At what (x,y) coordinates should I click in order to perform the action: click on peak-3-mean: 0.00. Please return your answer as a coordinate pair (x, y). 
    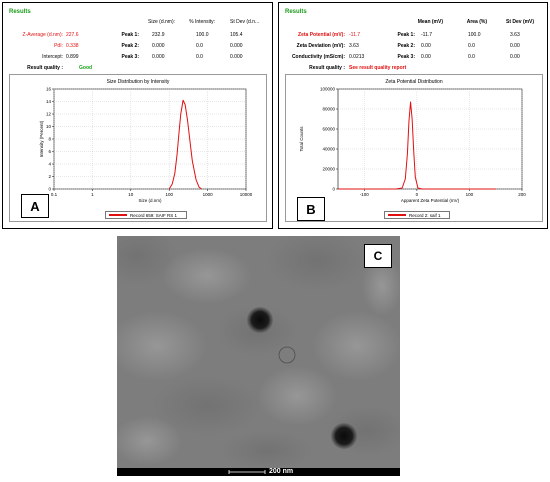
    Looking at the image, I should click on (426, 57).